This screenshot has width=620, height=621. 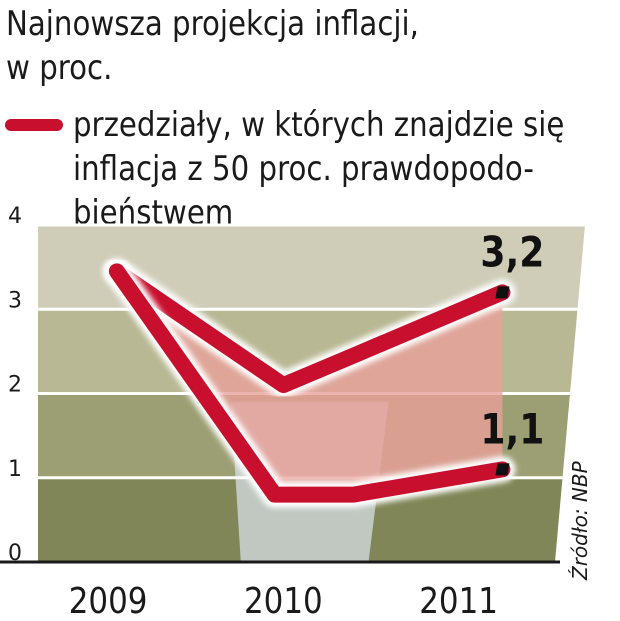 What do you see at coordinates (15, 385) in the screenshot?
I see `y-tick-label-2: 2` at bounding box center [15, 385].